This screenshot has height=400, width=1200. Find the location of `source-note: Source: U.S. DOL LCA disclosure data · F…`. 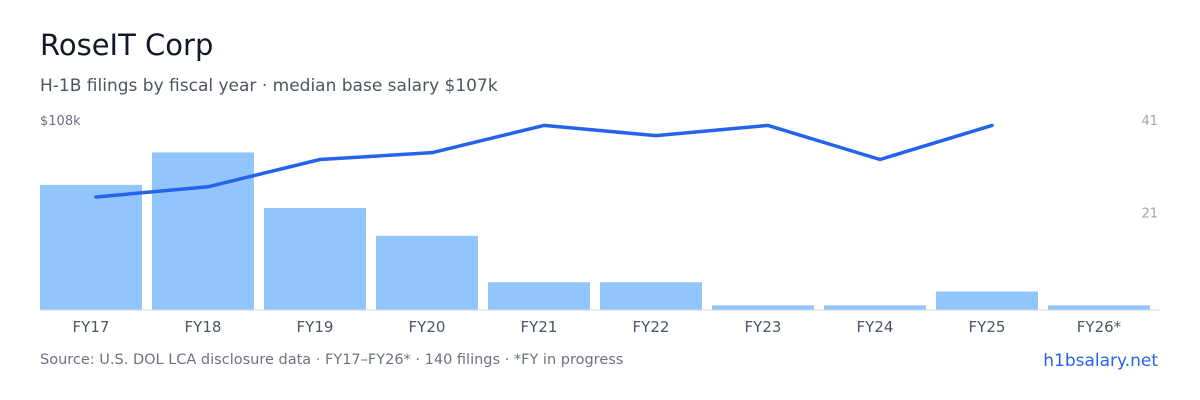

source-note: Source: U.S. DOL LCA disclosure data · F… is located at coordinates (332, 360).